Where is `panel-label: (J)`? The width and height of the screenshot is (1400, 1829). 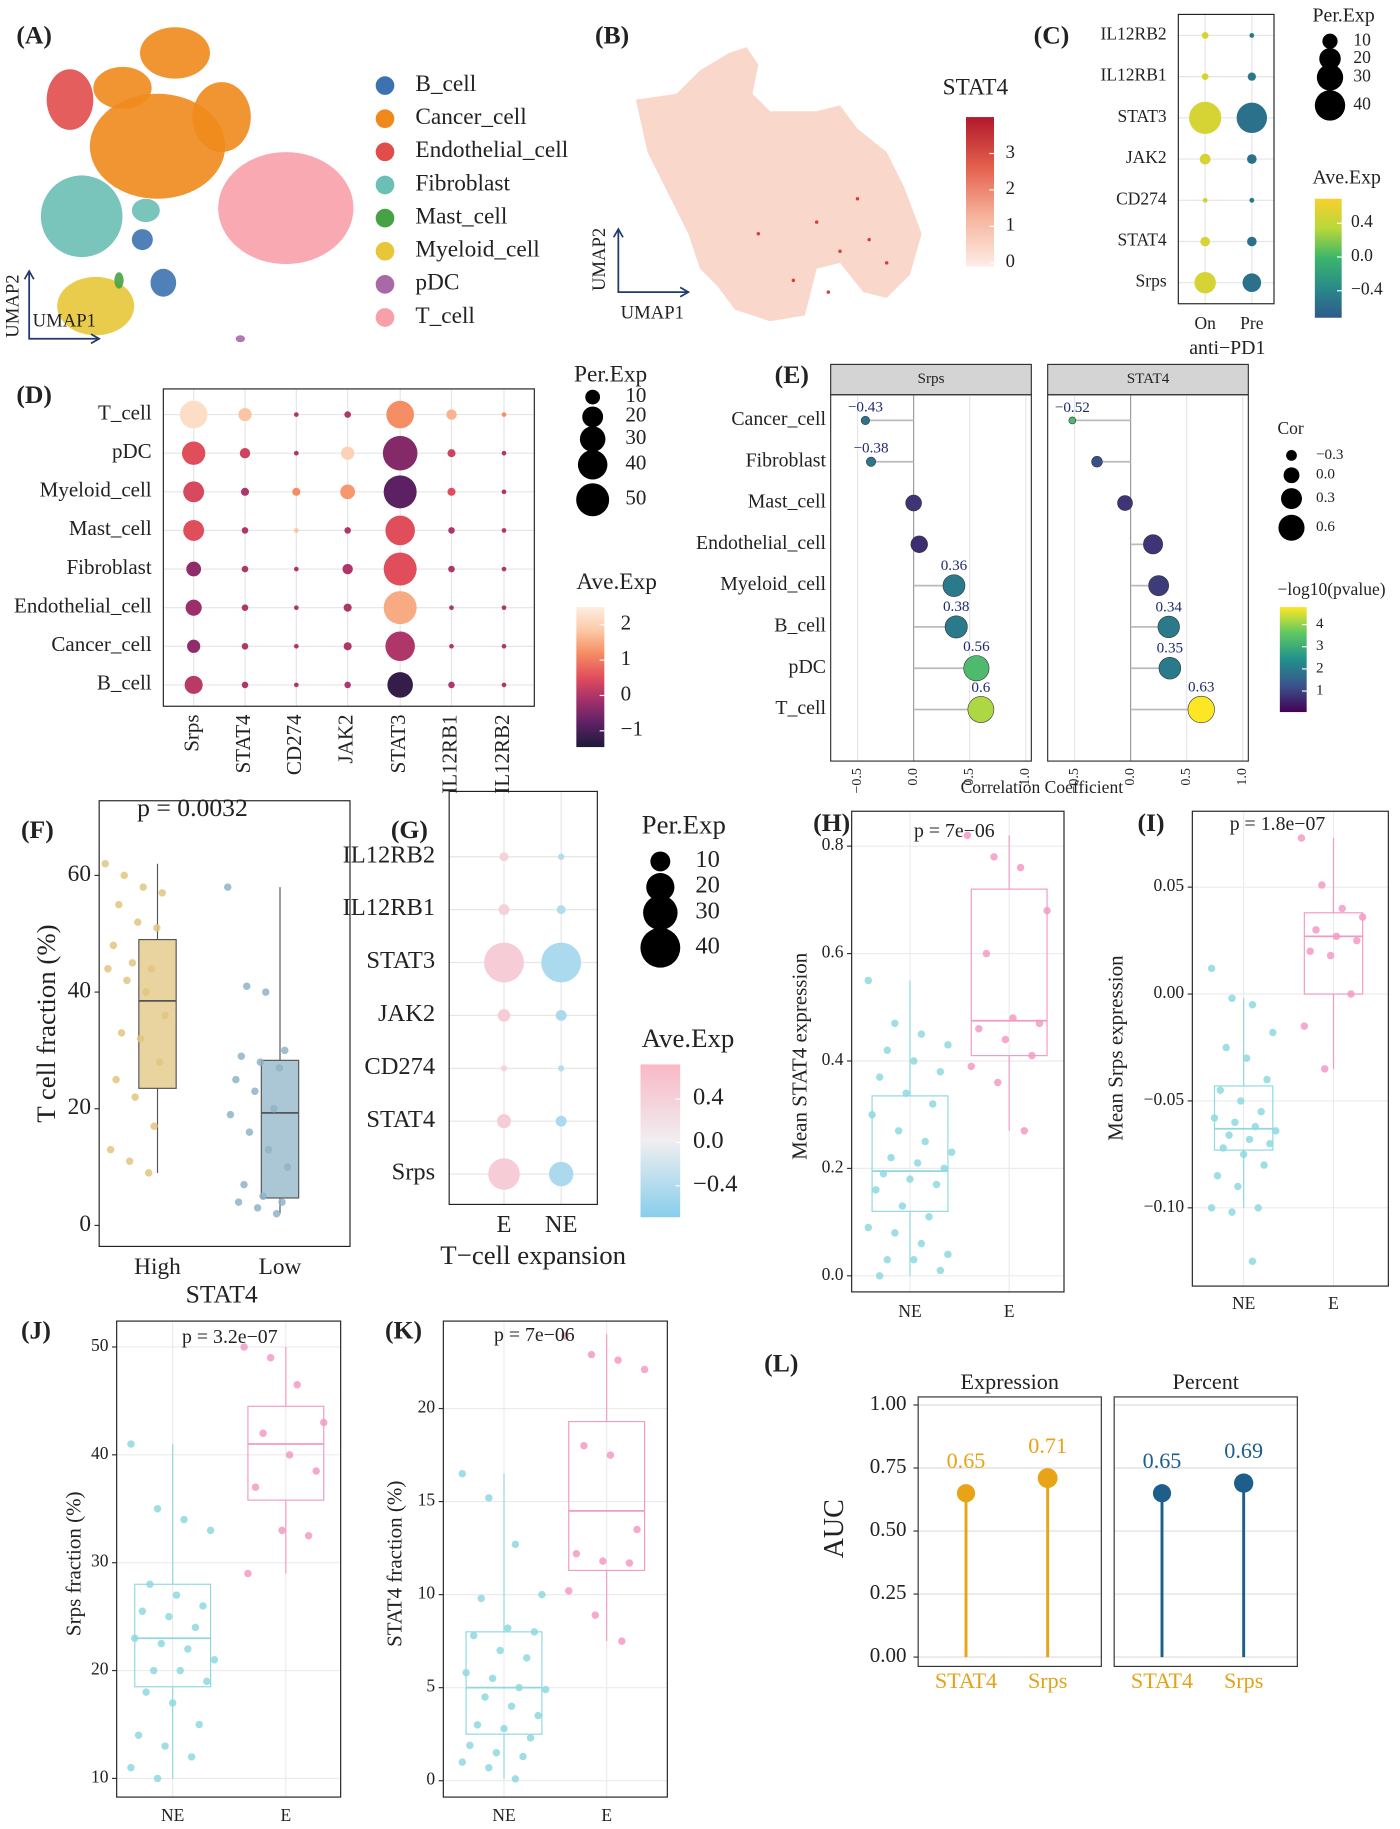
panel-label: (J) is located at coordinates (36, 1330).